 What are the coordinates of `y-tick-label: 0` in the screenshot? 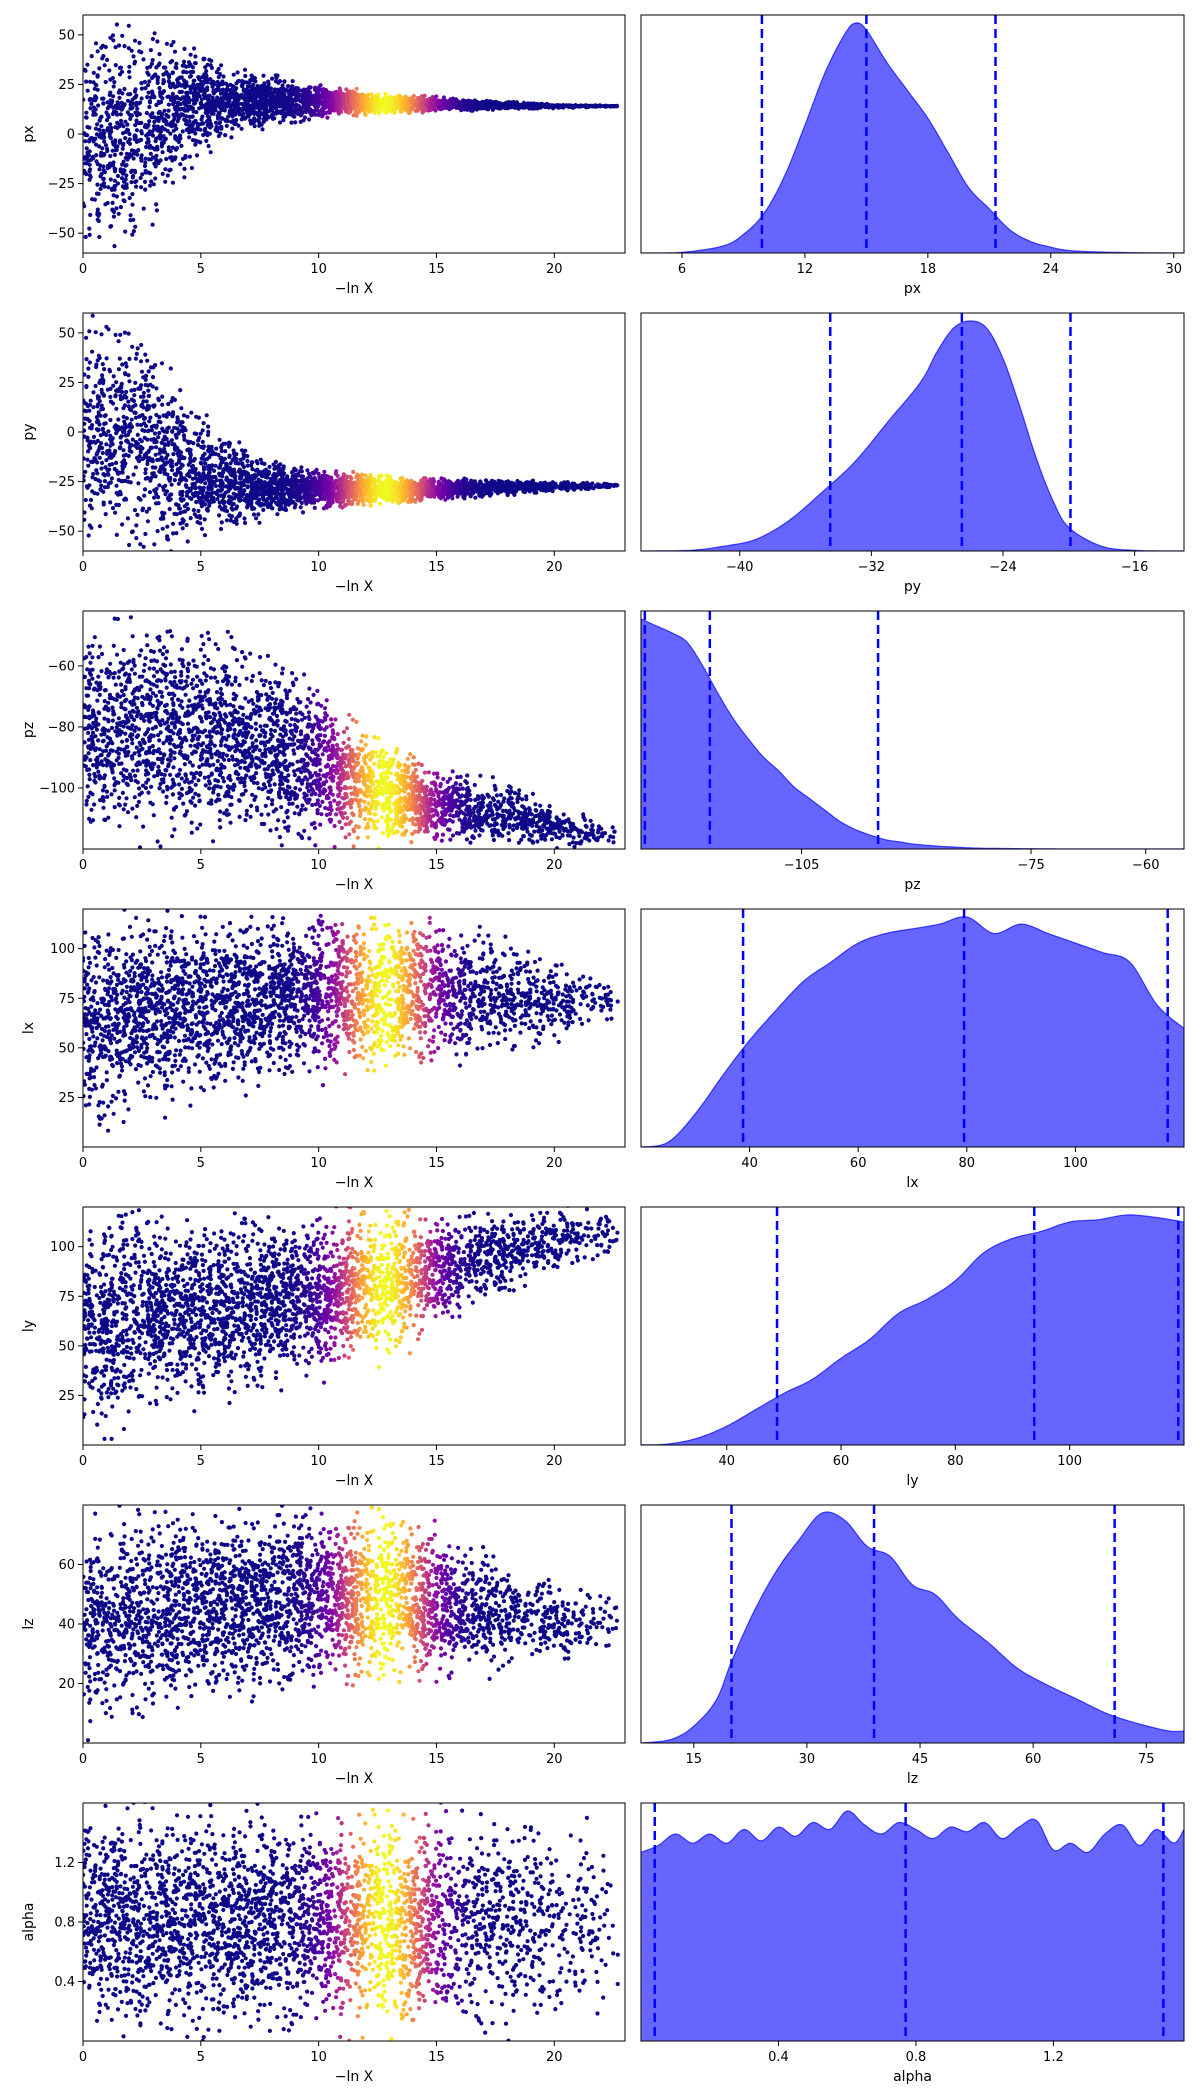 It's located at (71, 135).